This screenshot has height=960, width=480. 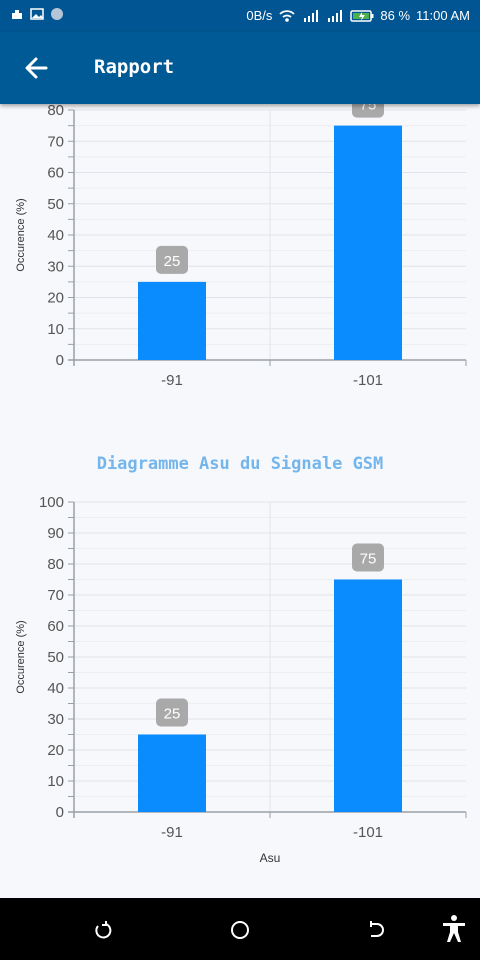 What do you see at coordinates (134, 67) in the screenshot?
I see `page-title: Rapport` at bounding box center [134, 67].